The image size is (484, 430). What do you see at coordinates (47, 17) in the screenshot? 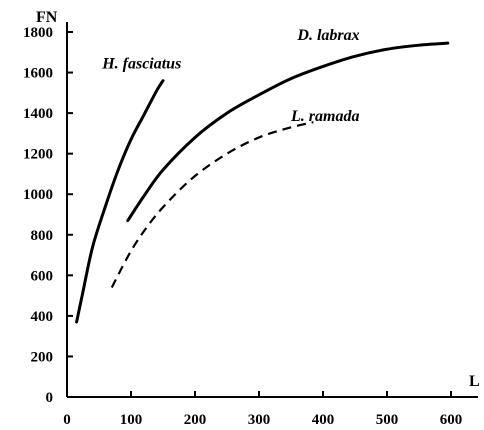
I see `y-axis-title: FN` at bounding box center [47, 17].